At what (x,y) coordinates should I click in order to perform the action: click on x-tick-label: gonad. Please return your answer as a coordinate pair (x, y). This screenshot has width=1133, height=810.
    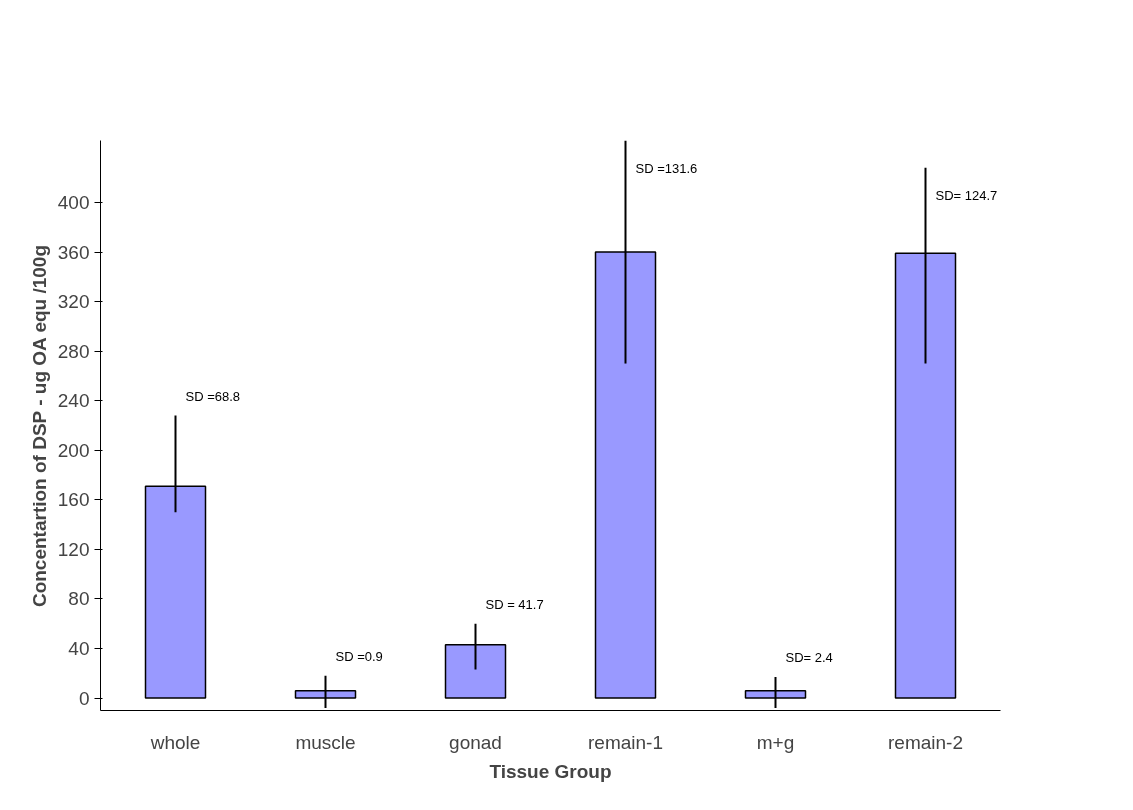
    Looking at the image, I should click on (475, 742).